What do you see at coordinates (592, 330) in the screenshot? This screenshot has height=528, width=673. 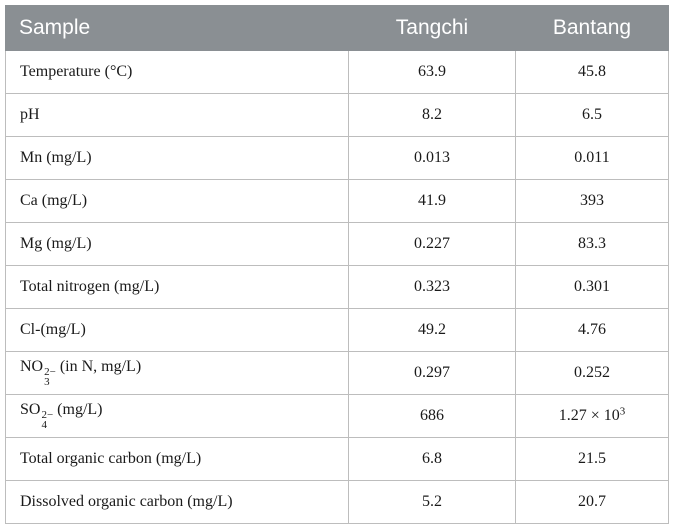 I see `bantang-value: 4.76` at bounding box center [592, 330].